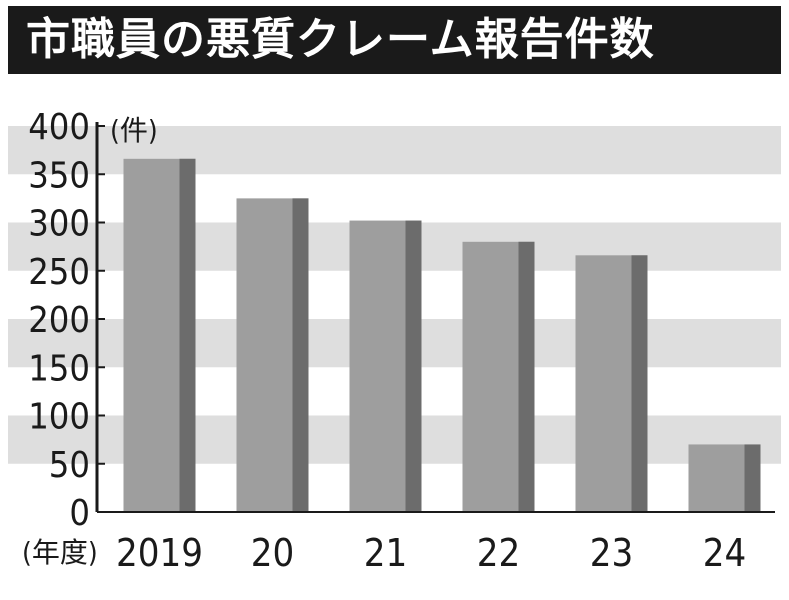  What do you see at coordinates (340, 39) in the screenshot?
I see `chart-title: 市職員の悪質クレーム報告件数` at bounding box center [340, 39].